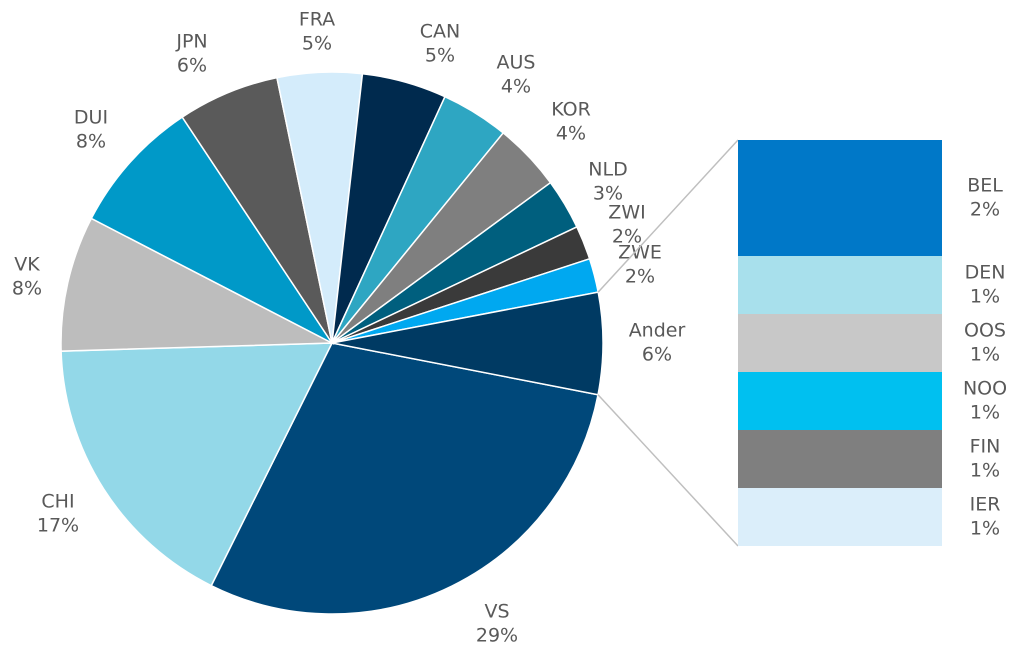  What do you see at coordinates (57, 502) in the screenshot?
I see `slice-label: CHI` at bounding box center [57, 502].